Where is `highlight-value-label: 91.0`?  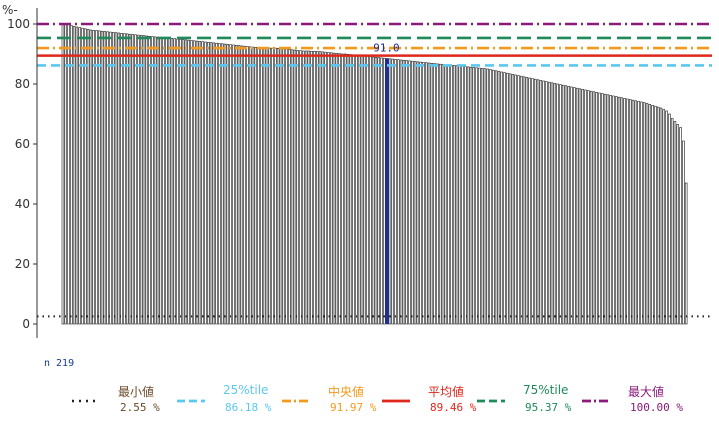 highlight-value-label: 91.0 is located at coordinates (386, 48).